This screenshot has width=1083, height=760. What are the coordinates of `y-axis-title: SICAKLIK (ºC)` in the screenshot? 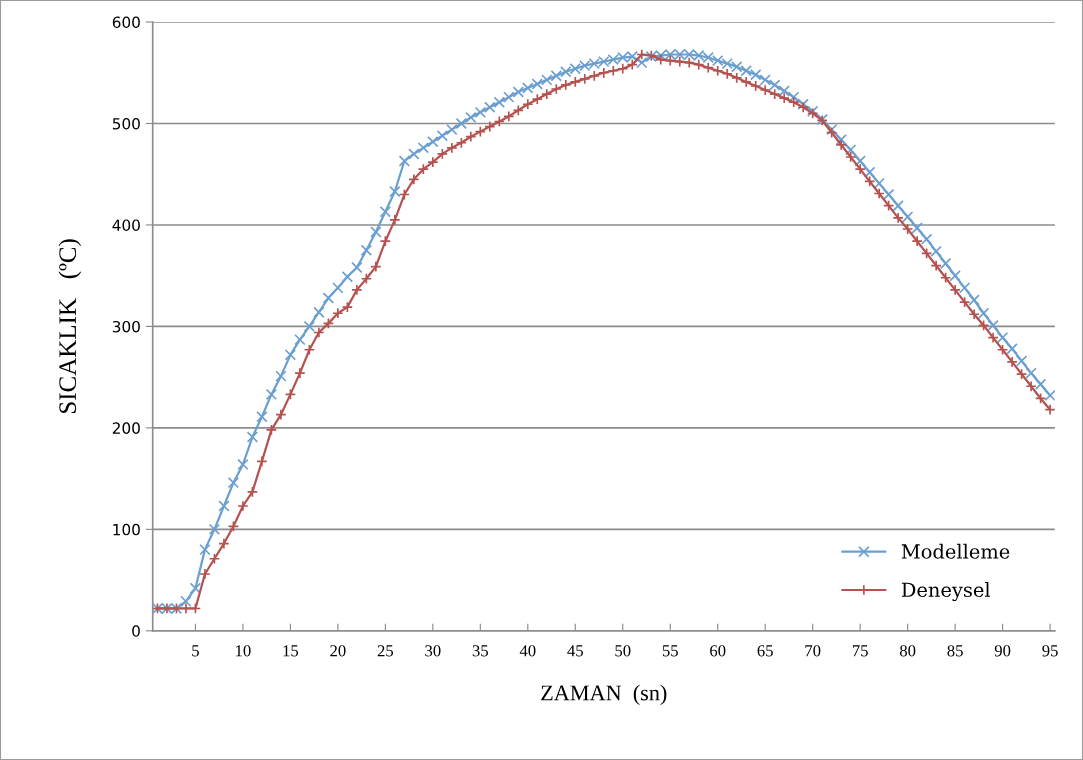 It's located at (70, 326).